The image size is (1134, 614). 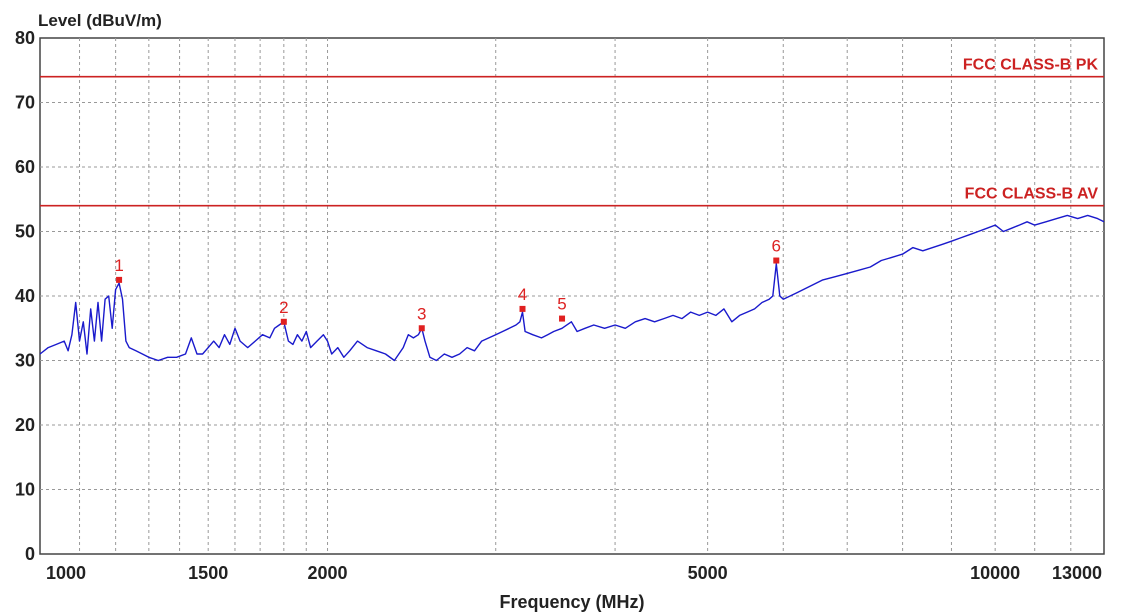 What do you see at coordinates (25, 167) in the screenshot?
I see `y-tick-label: 60` at bounding box center [25, 167].